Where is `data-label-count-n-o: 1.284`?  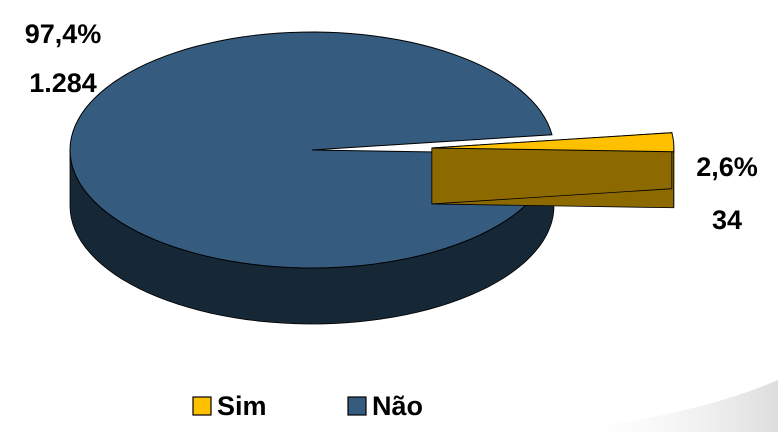 data-label-count-n-o: 1.284 is located at coordinates (63, 83).